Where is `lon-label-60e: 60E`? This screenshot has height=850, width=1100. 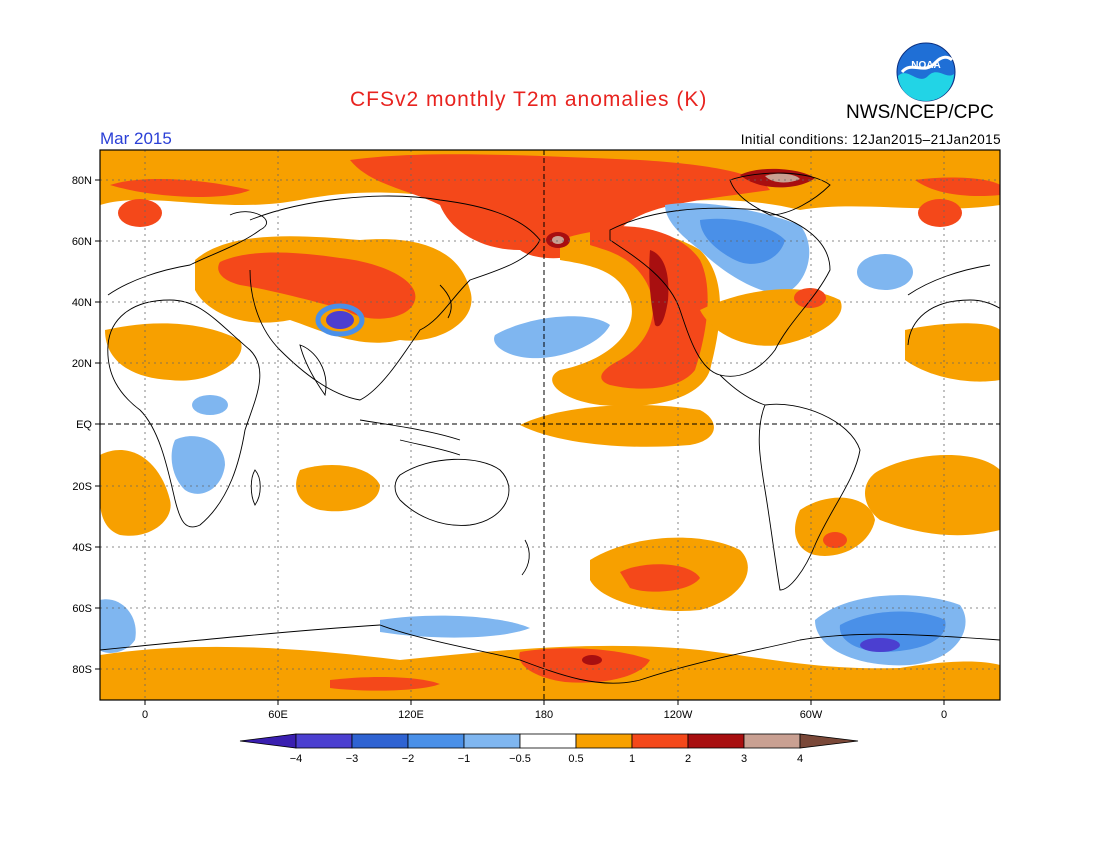 lon-label-60e: 60E is located at coordinates (278, 715).